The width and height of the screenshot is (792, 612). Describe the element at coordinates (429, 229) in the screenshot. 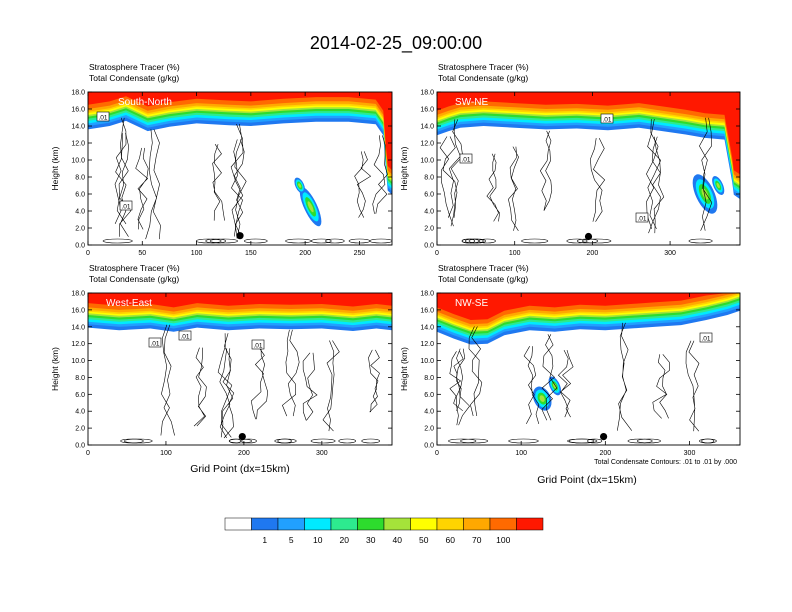

I see `y-tick-label: 2.0` at that location.